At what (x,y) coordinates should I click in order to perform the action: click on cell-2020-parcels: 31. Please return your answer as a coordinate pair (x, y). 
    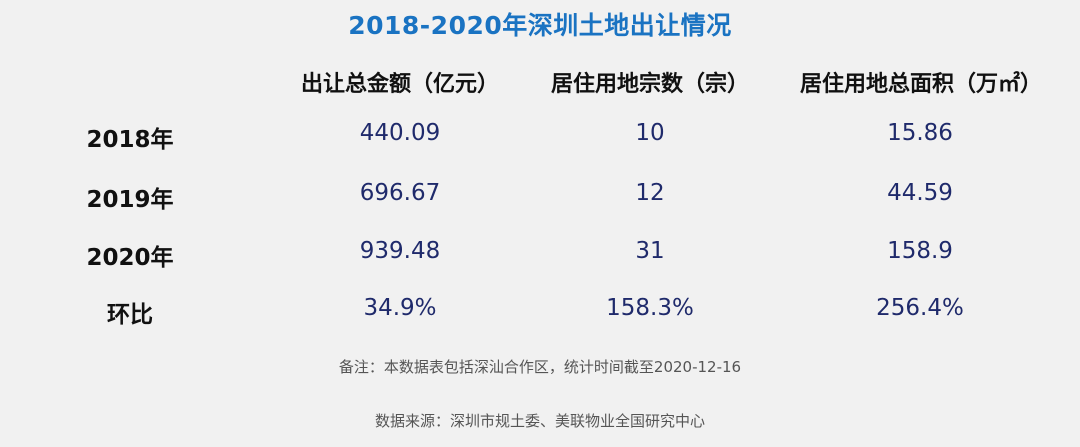
    Looking at the image, I should click on (650, 251).